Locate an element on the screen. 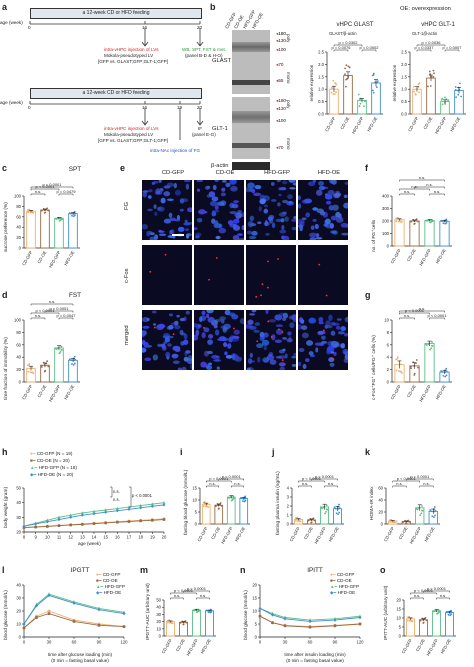 The height and width of the screenshot is (667, 474). t2-if-panel: (panel E-G) is located at coordinates (204, 134).